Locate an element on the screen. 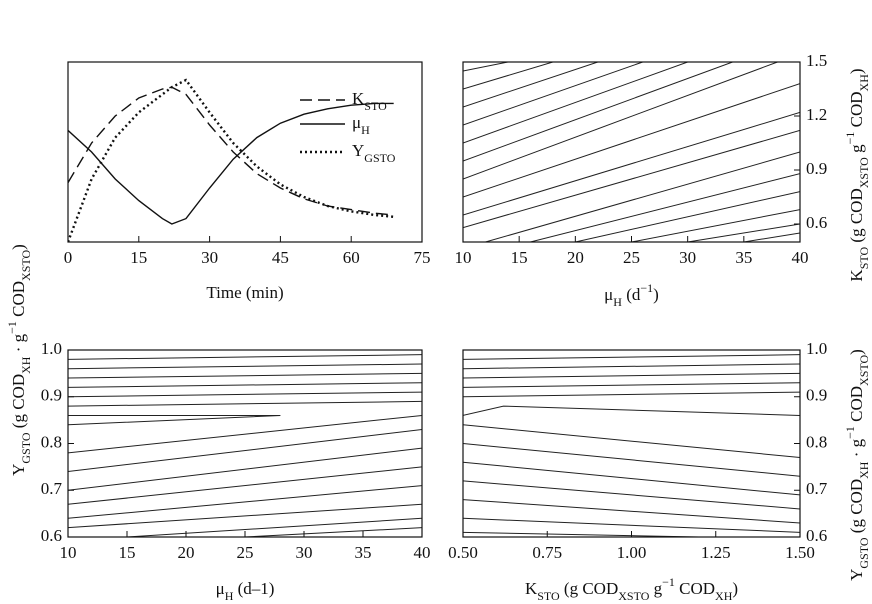  x-tick-label: 75 is located at coordinates (422, 257).